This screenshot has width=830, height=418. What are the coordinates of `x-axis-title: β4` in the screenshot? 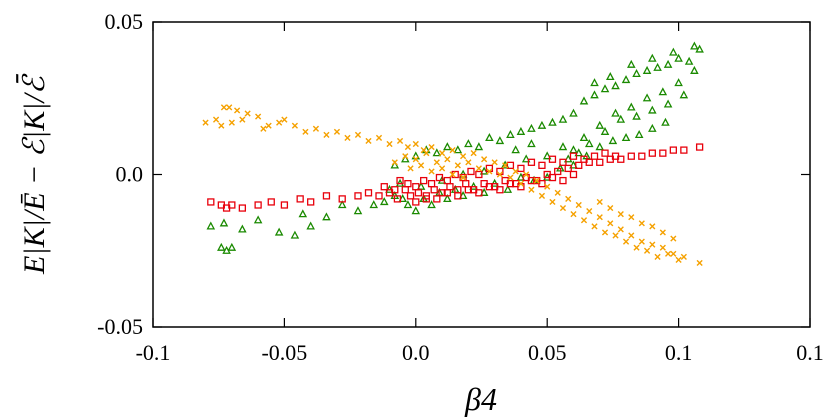 It's located at (480, 399).